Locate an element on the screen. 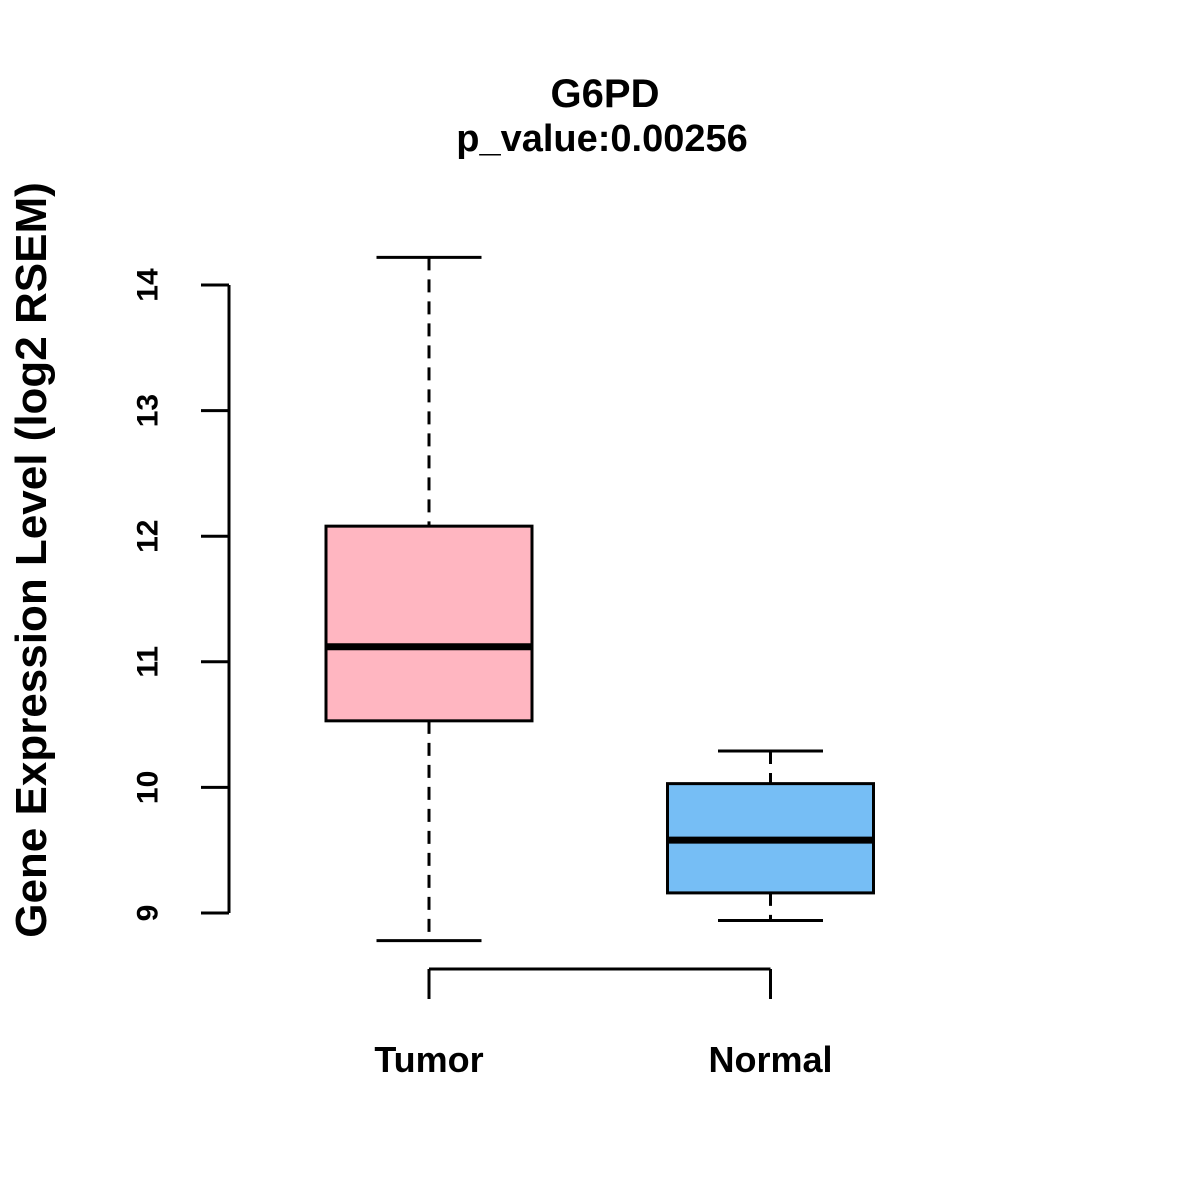 Image resolution: width=1200 pixels, height=1200 pixels. y-axis-tick-label: 9 is located at coordinates (148, 913).